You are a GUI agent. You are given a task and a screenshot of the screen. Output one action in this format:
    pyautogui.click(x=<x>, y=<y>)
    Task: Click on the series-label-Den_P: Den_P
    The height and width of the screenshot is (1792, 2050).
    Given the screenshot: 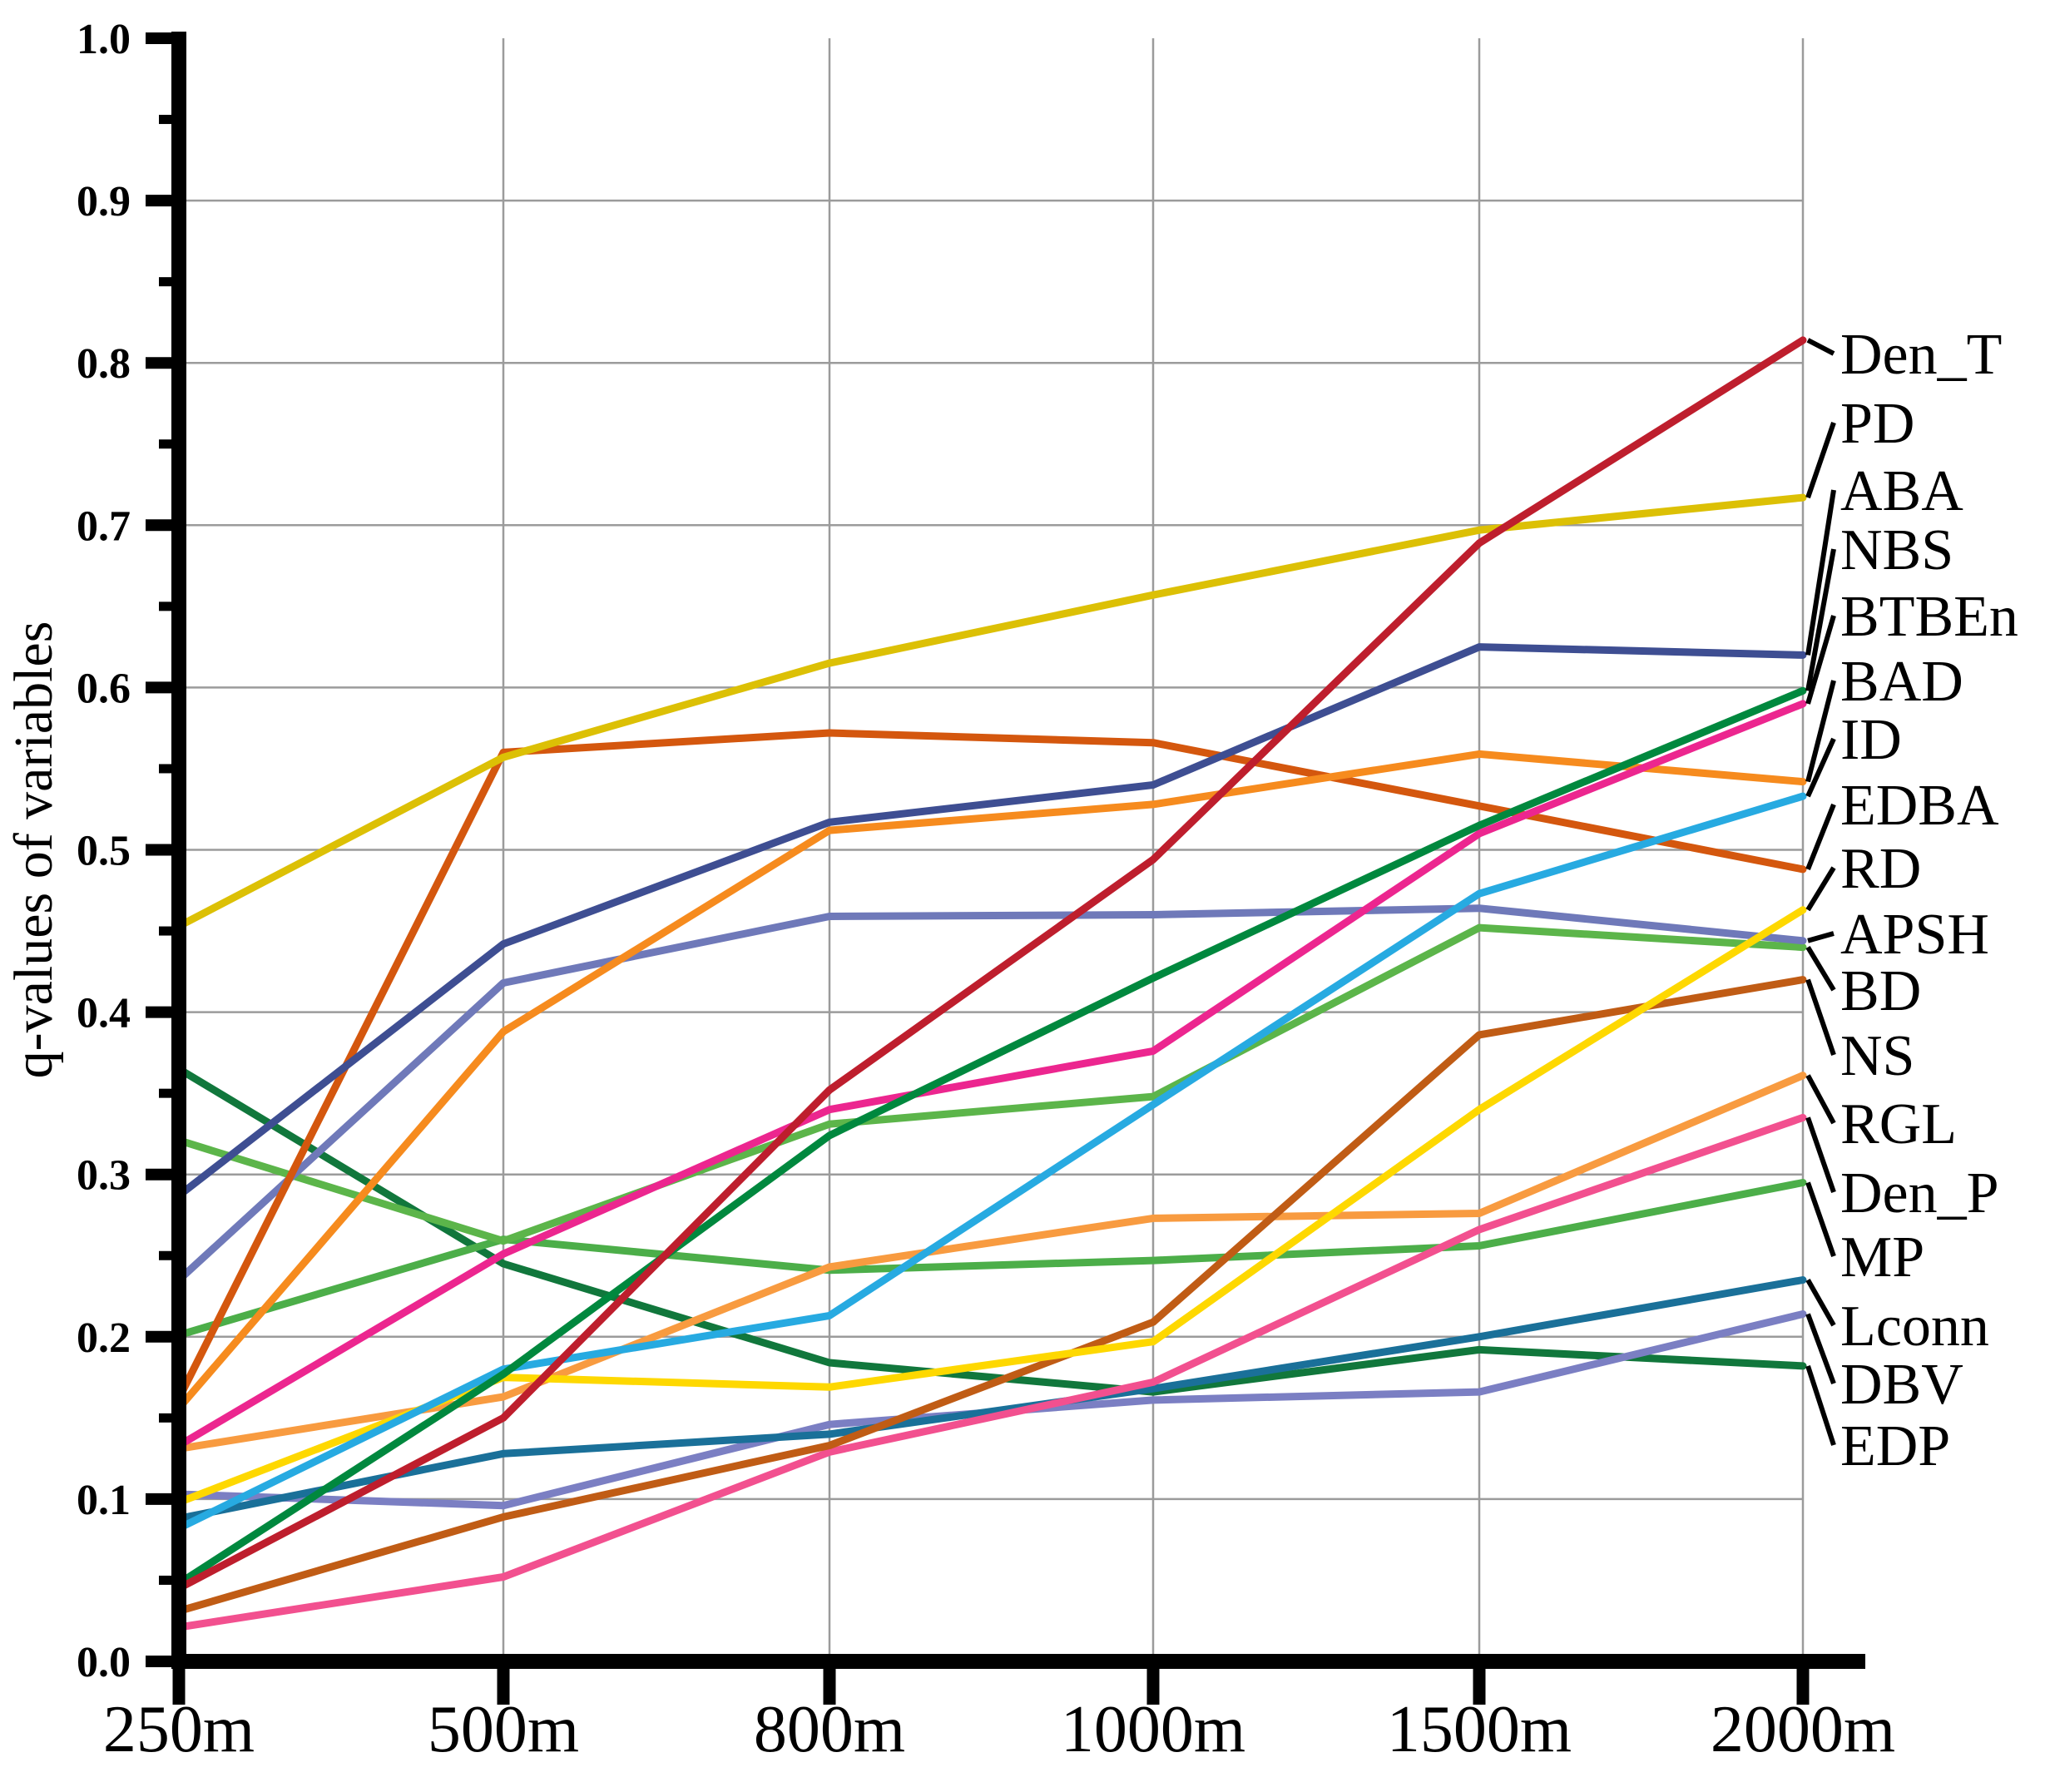 What is the action you would take?
    pyautogui.click(x=1919, y=1193)
    